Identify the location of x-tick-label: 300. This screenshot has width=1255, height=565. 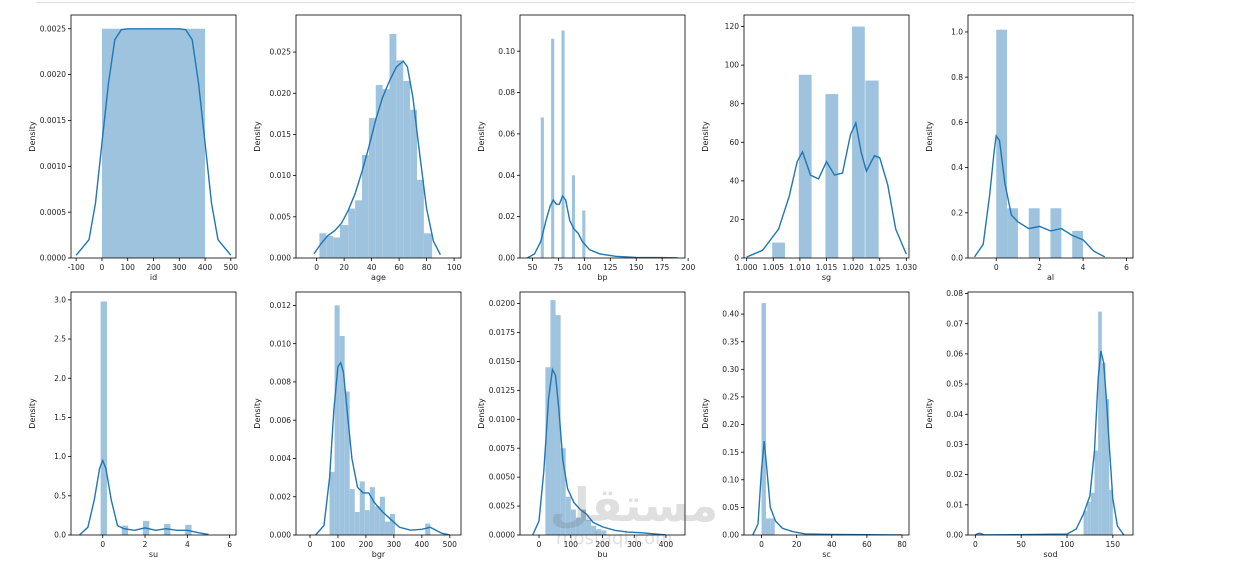
(634, 544).